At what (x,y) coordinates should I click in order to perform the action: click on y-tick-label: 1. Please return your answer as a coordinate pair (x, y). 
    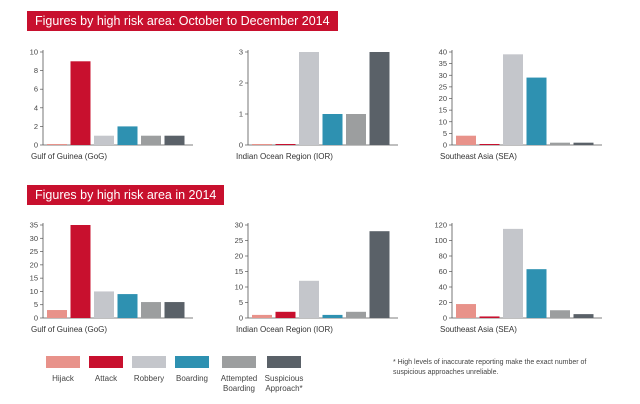
    Looking at the image, I should click on (241, 114).